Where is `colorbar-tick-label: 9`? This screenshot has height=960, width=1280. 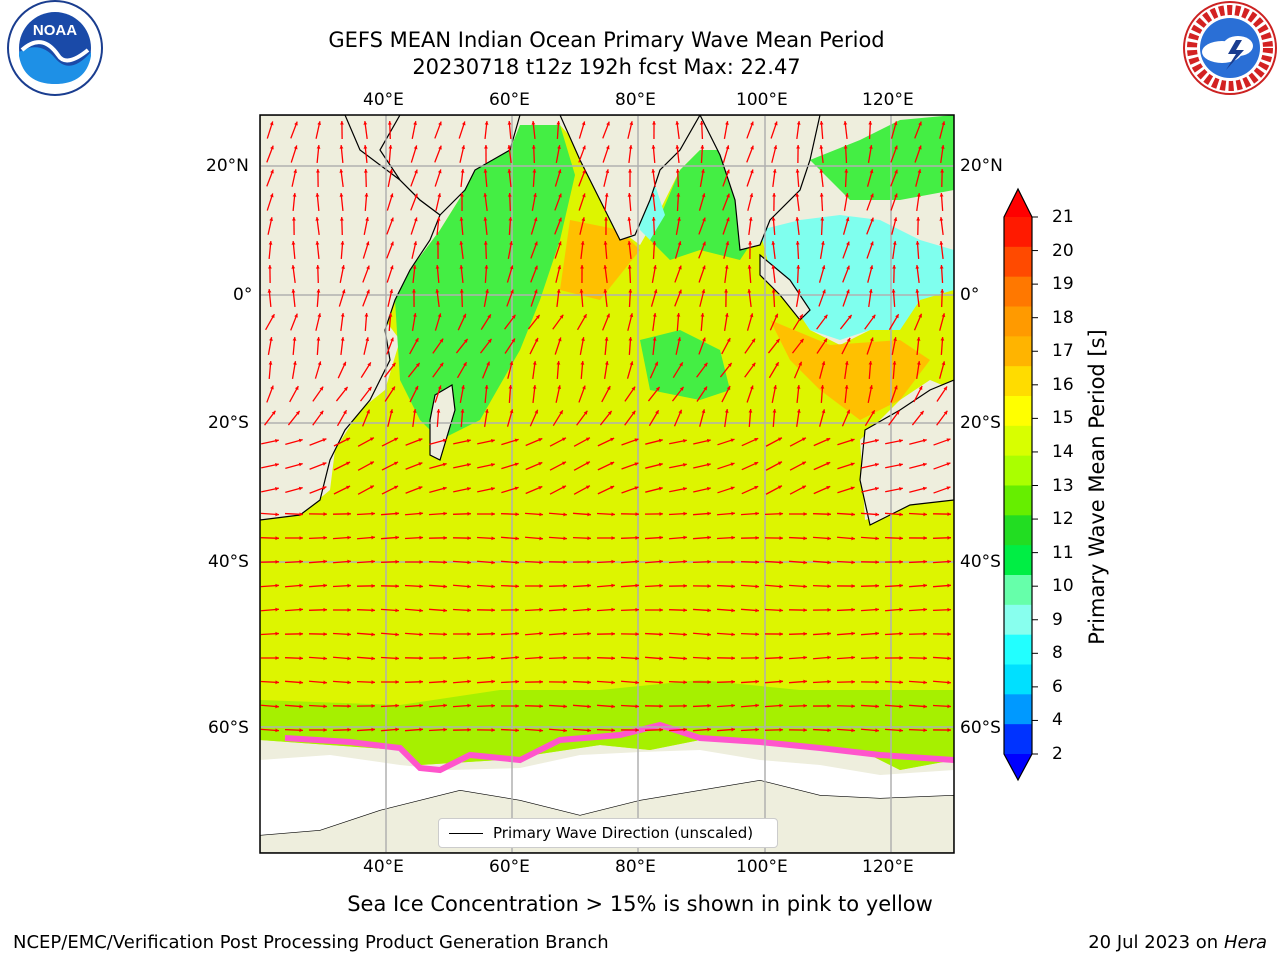 colorbar-tick-label: 9 is located at coordinates (1057, 619).